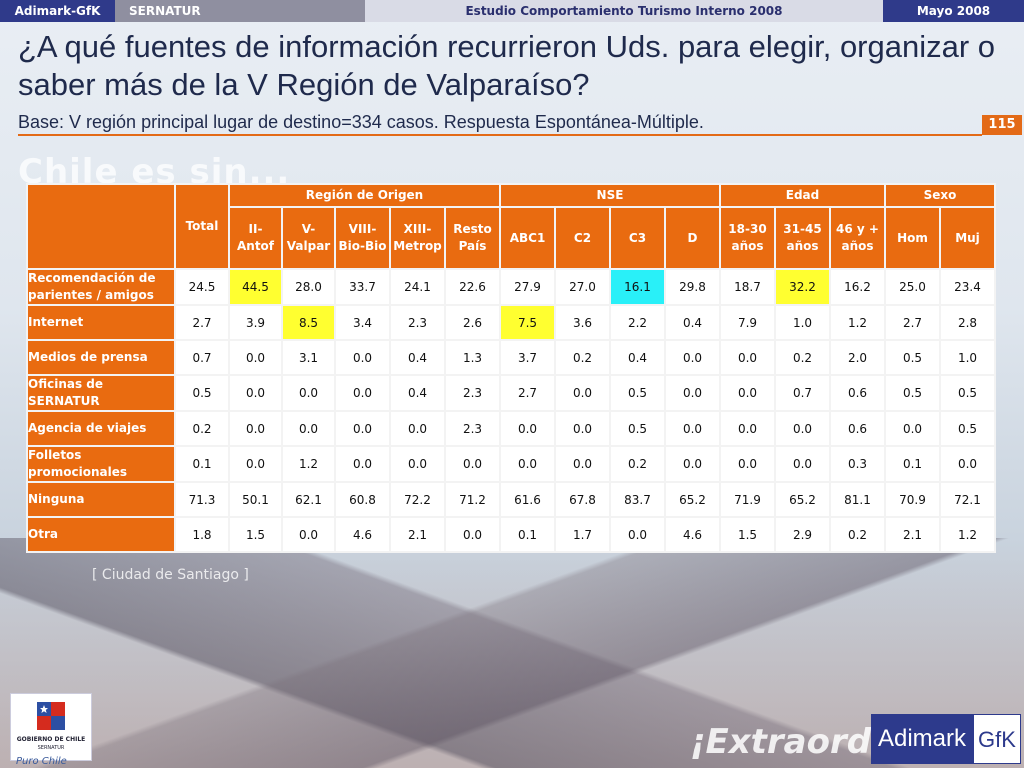 The image size is (1024, 768). What do you see at coordinates (912, 238) in the screenshot?
I see `col-hom: Hom` at bounding box center [912, 238].